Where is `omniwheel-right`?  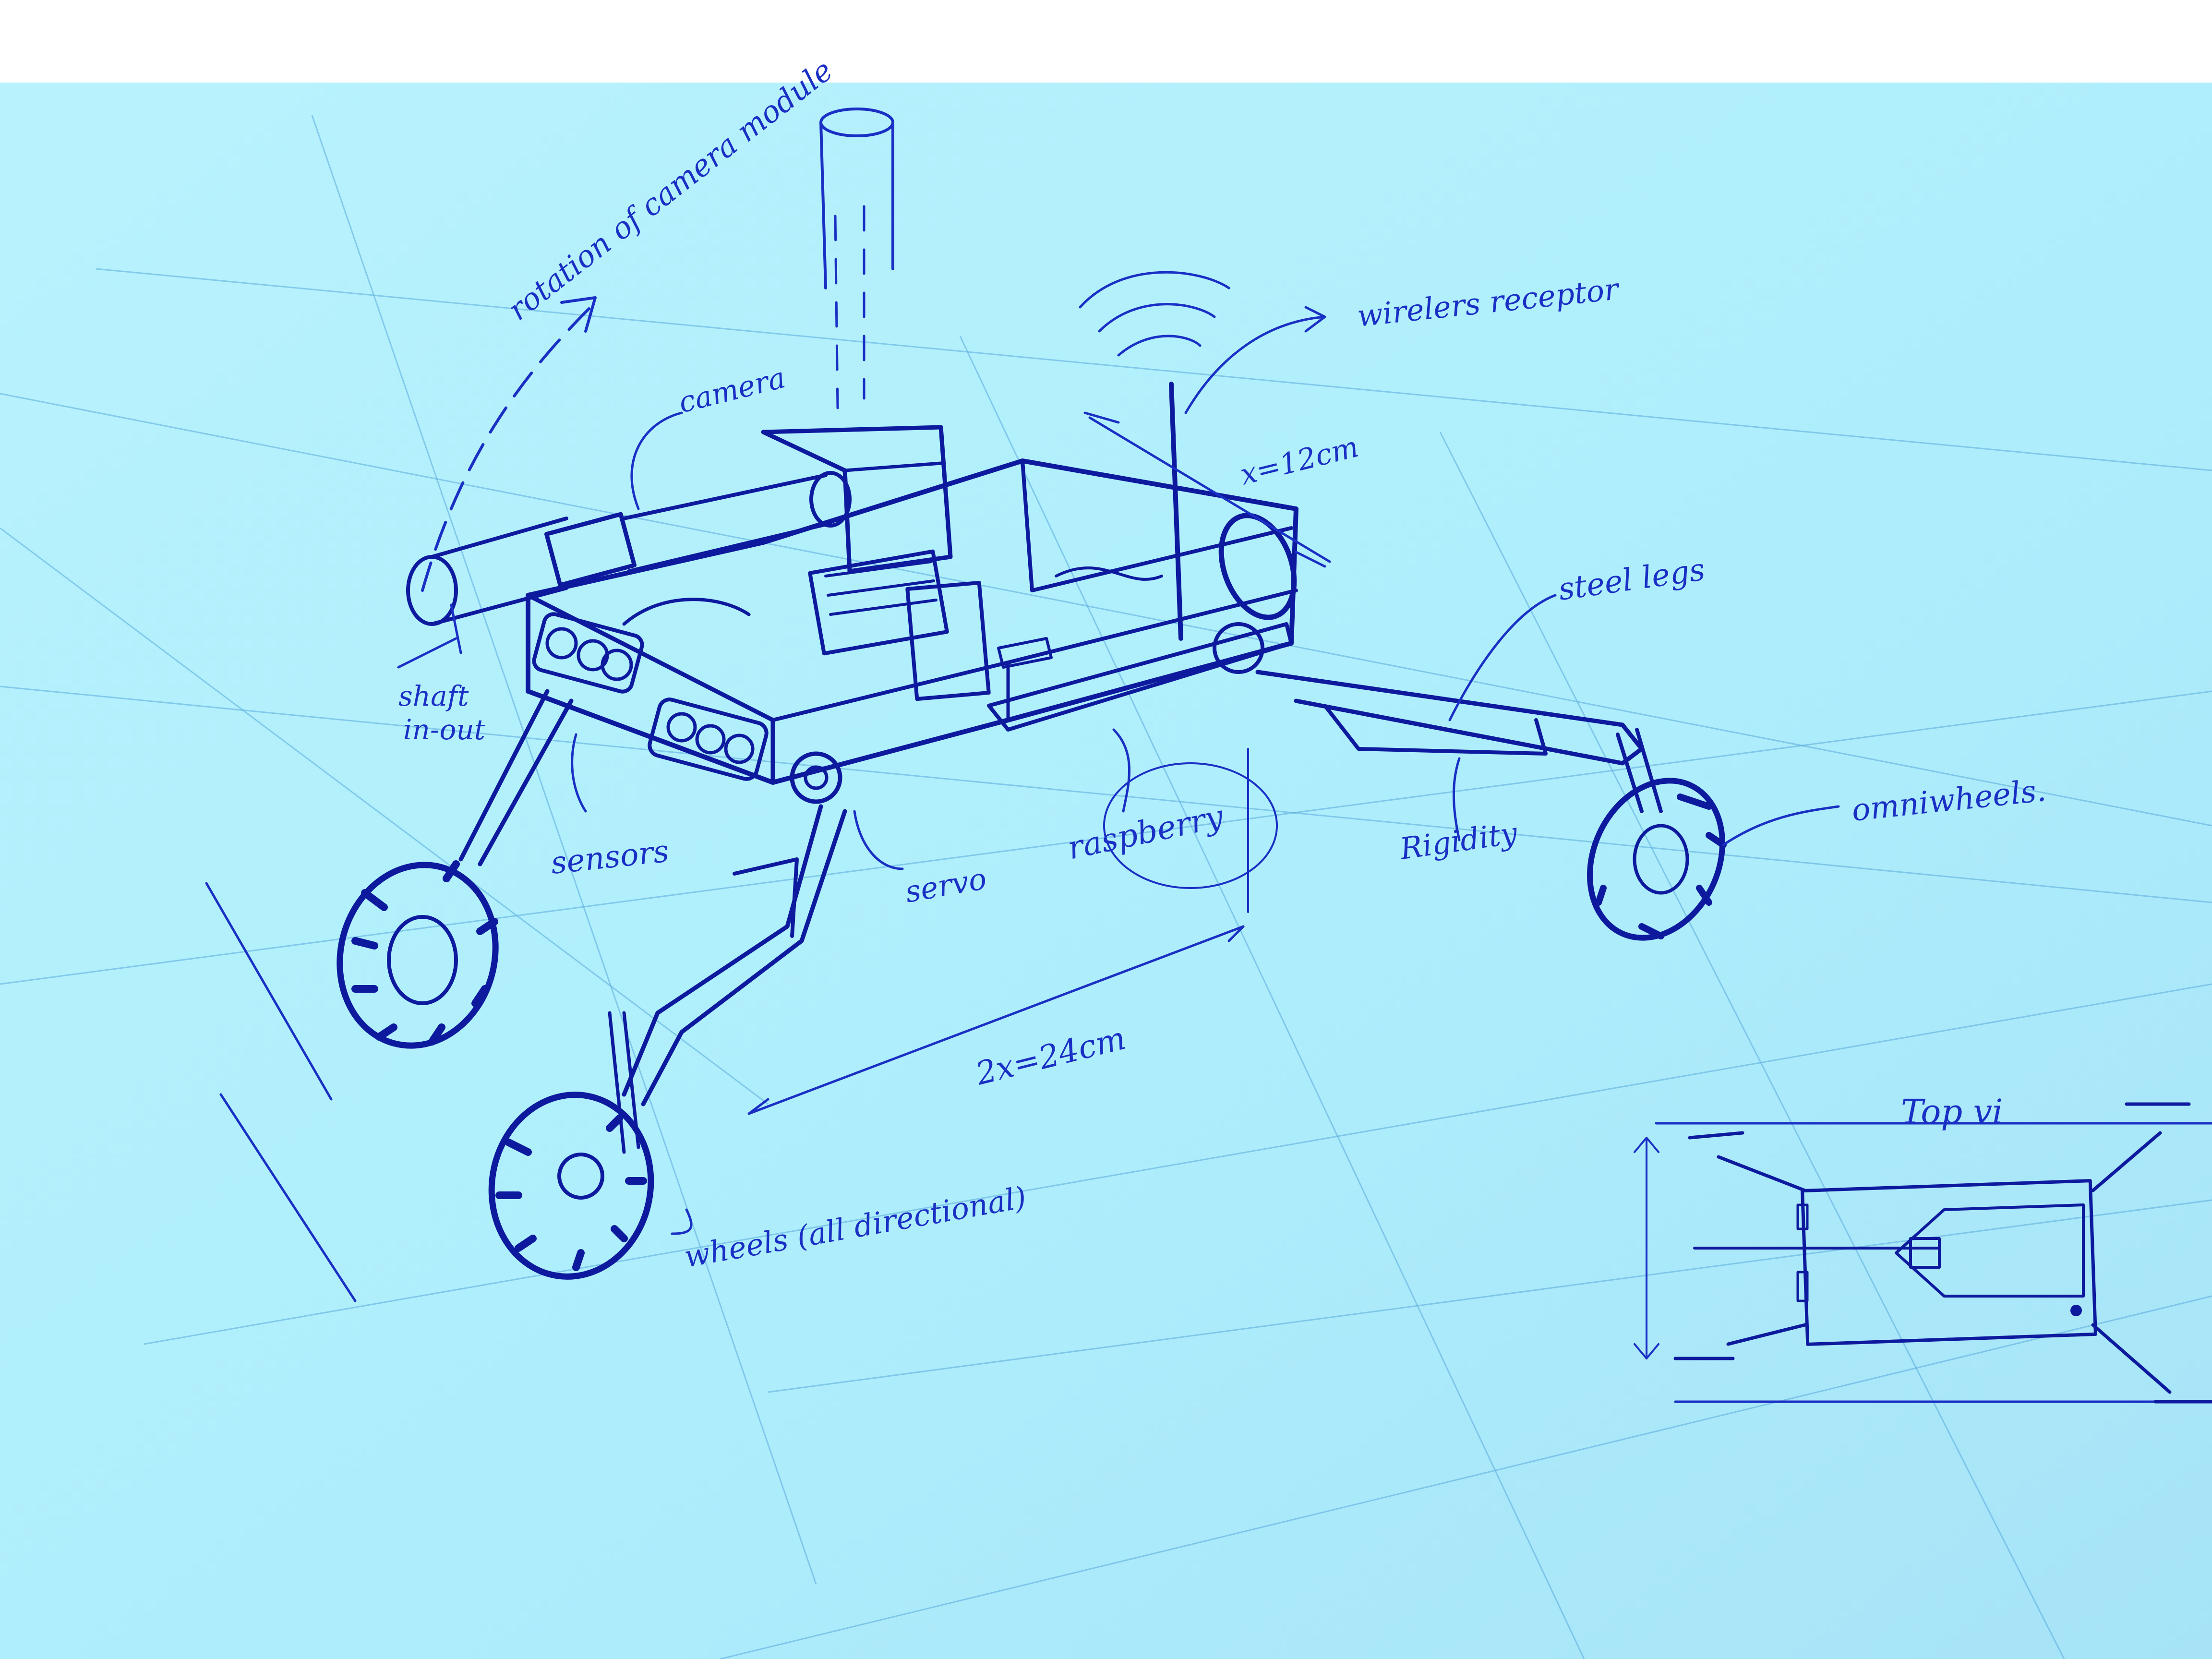
omniwheel-right is located at coordinates (1657, 859).